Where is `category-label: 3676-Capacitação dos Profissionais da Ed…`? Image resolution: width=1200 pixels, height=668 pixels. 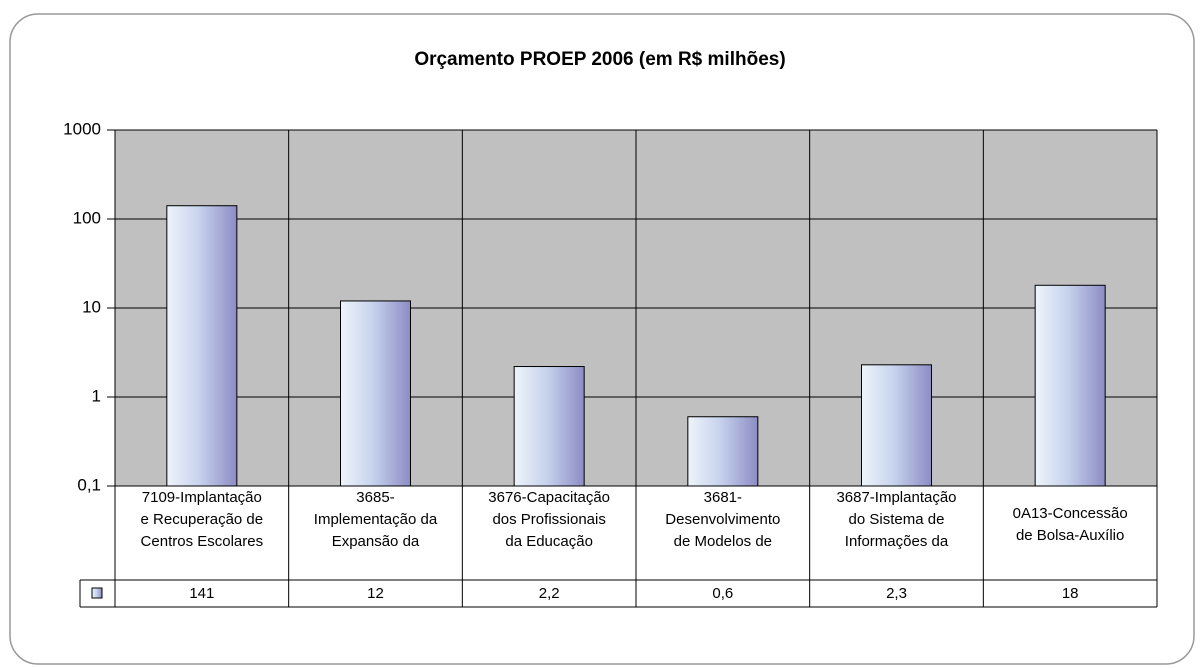
category-label: 3676-Capacitação dos Profissionais da Ed… is located at coordinates (549, 519).